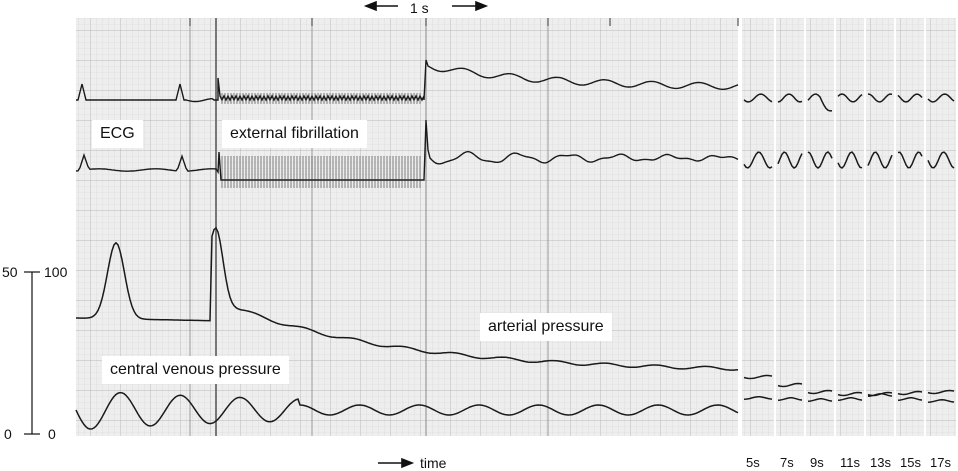 The image size is (958, 471). Describe the element at coordinates (419, 8) in the screenshot. I see `scale-bar-label: 1 s` at that location.